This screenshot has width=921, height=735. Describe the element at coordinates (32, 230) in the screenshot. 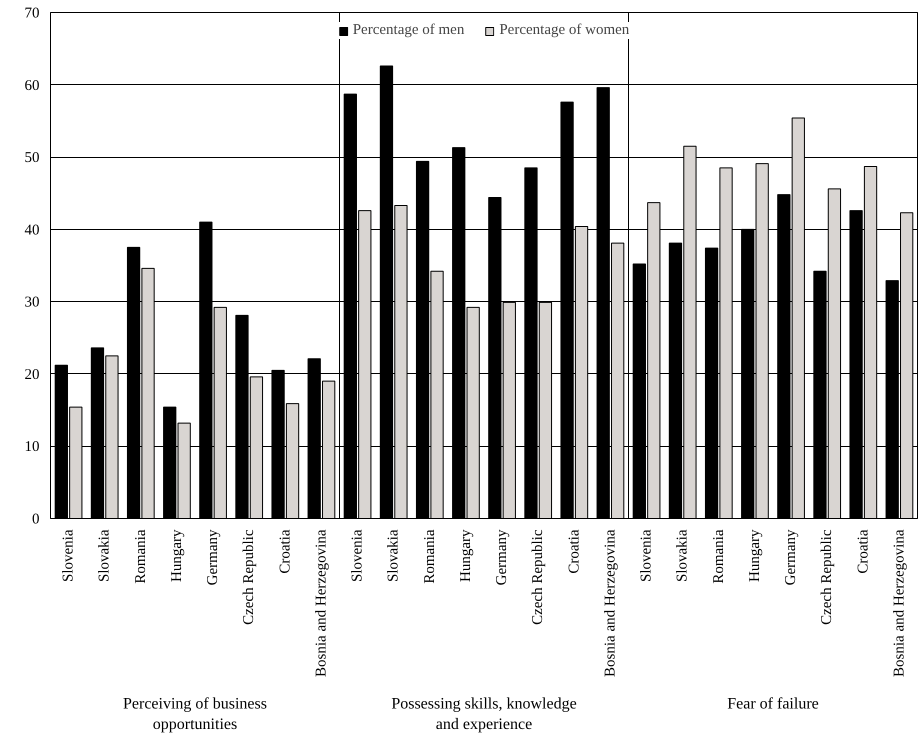

I see `y-tick-label: 40` at that location.